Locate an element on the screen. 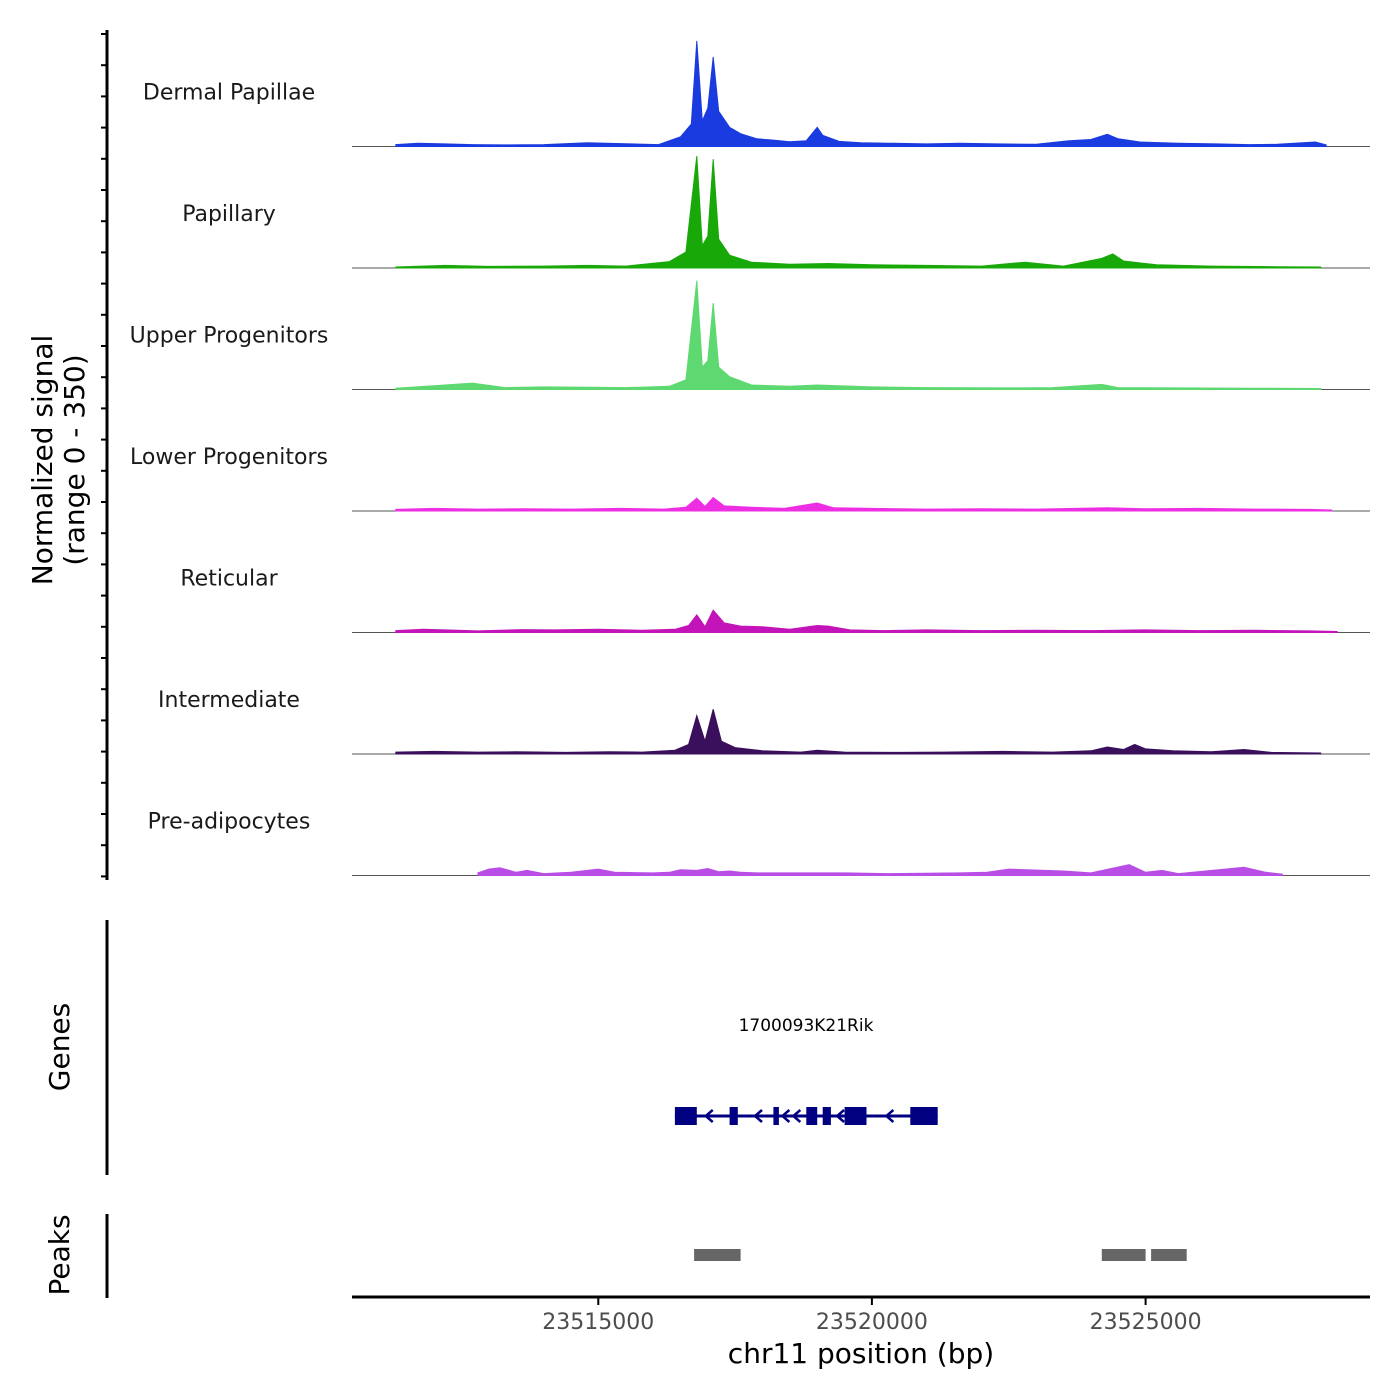 This screenshot has width=1400, height=1400. track-reticular: Reticular is located at coordinates (775, 600).